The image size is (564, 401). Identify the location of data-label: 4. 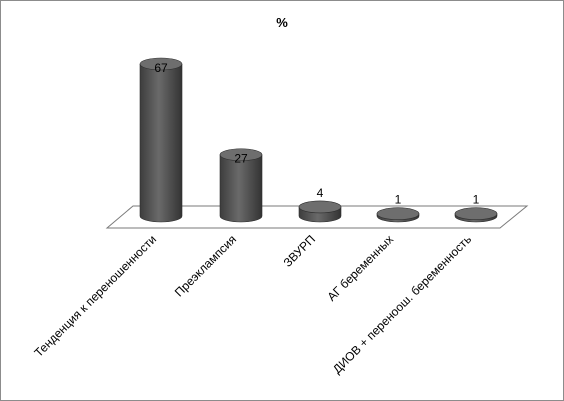
(320, 193).